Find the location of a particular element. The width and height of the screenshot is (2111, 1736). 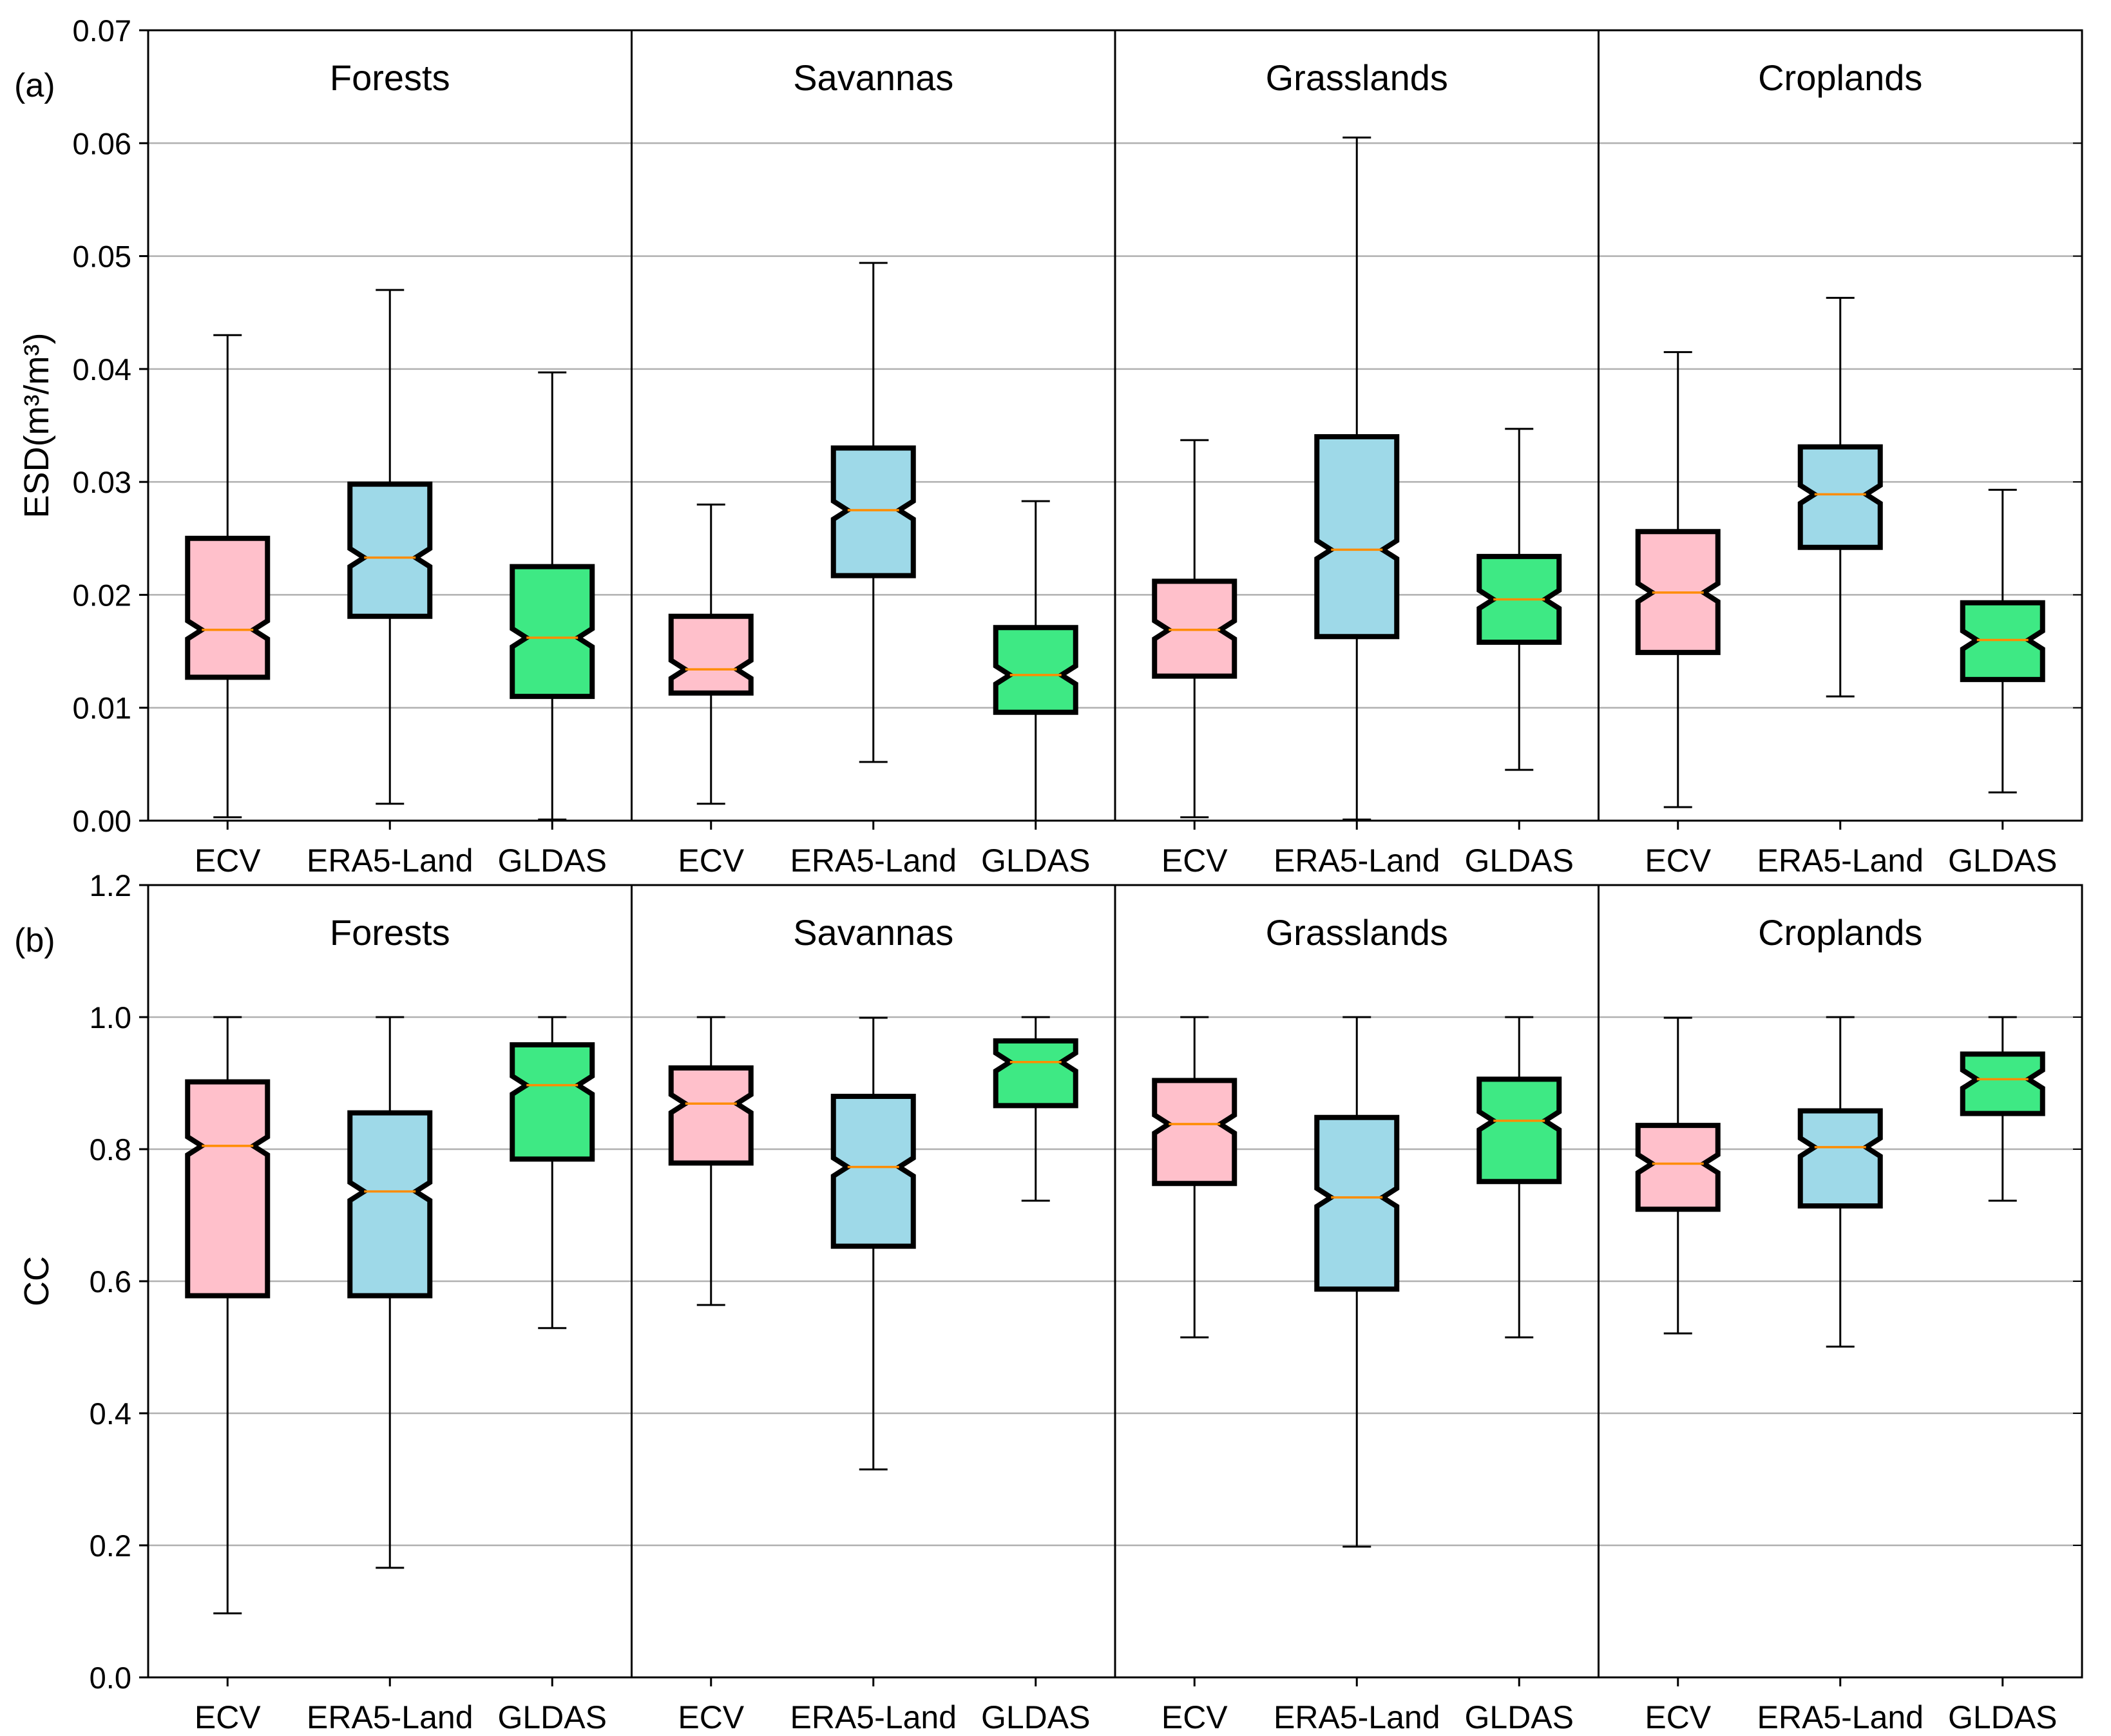

y-tick-label: 1.0 is located at coordinates (110, 1017).